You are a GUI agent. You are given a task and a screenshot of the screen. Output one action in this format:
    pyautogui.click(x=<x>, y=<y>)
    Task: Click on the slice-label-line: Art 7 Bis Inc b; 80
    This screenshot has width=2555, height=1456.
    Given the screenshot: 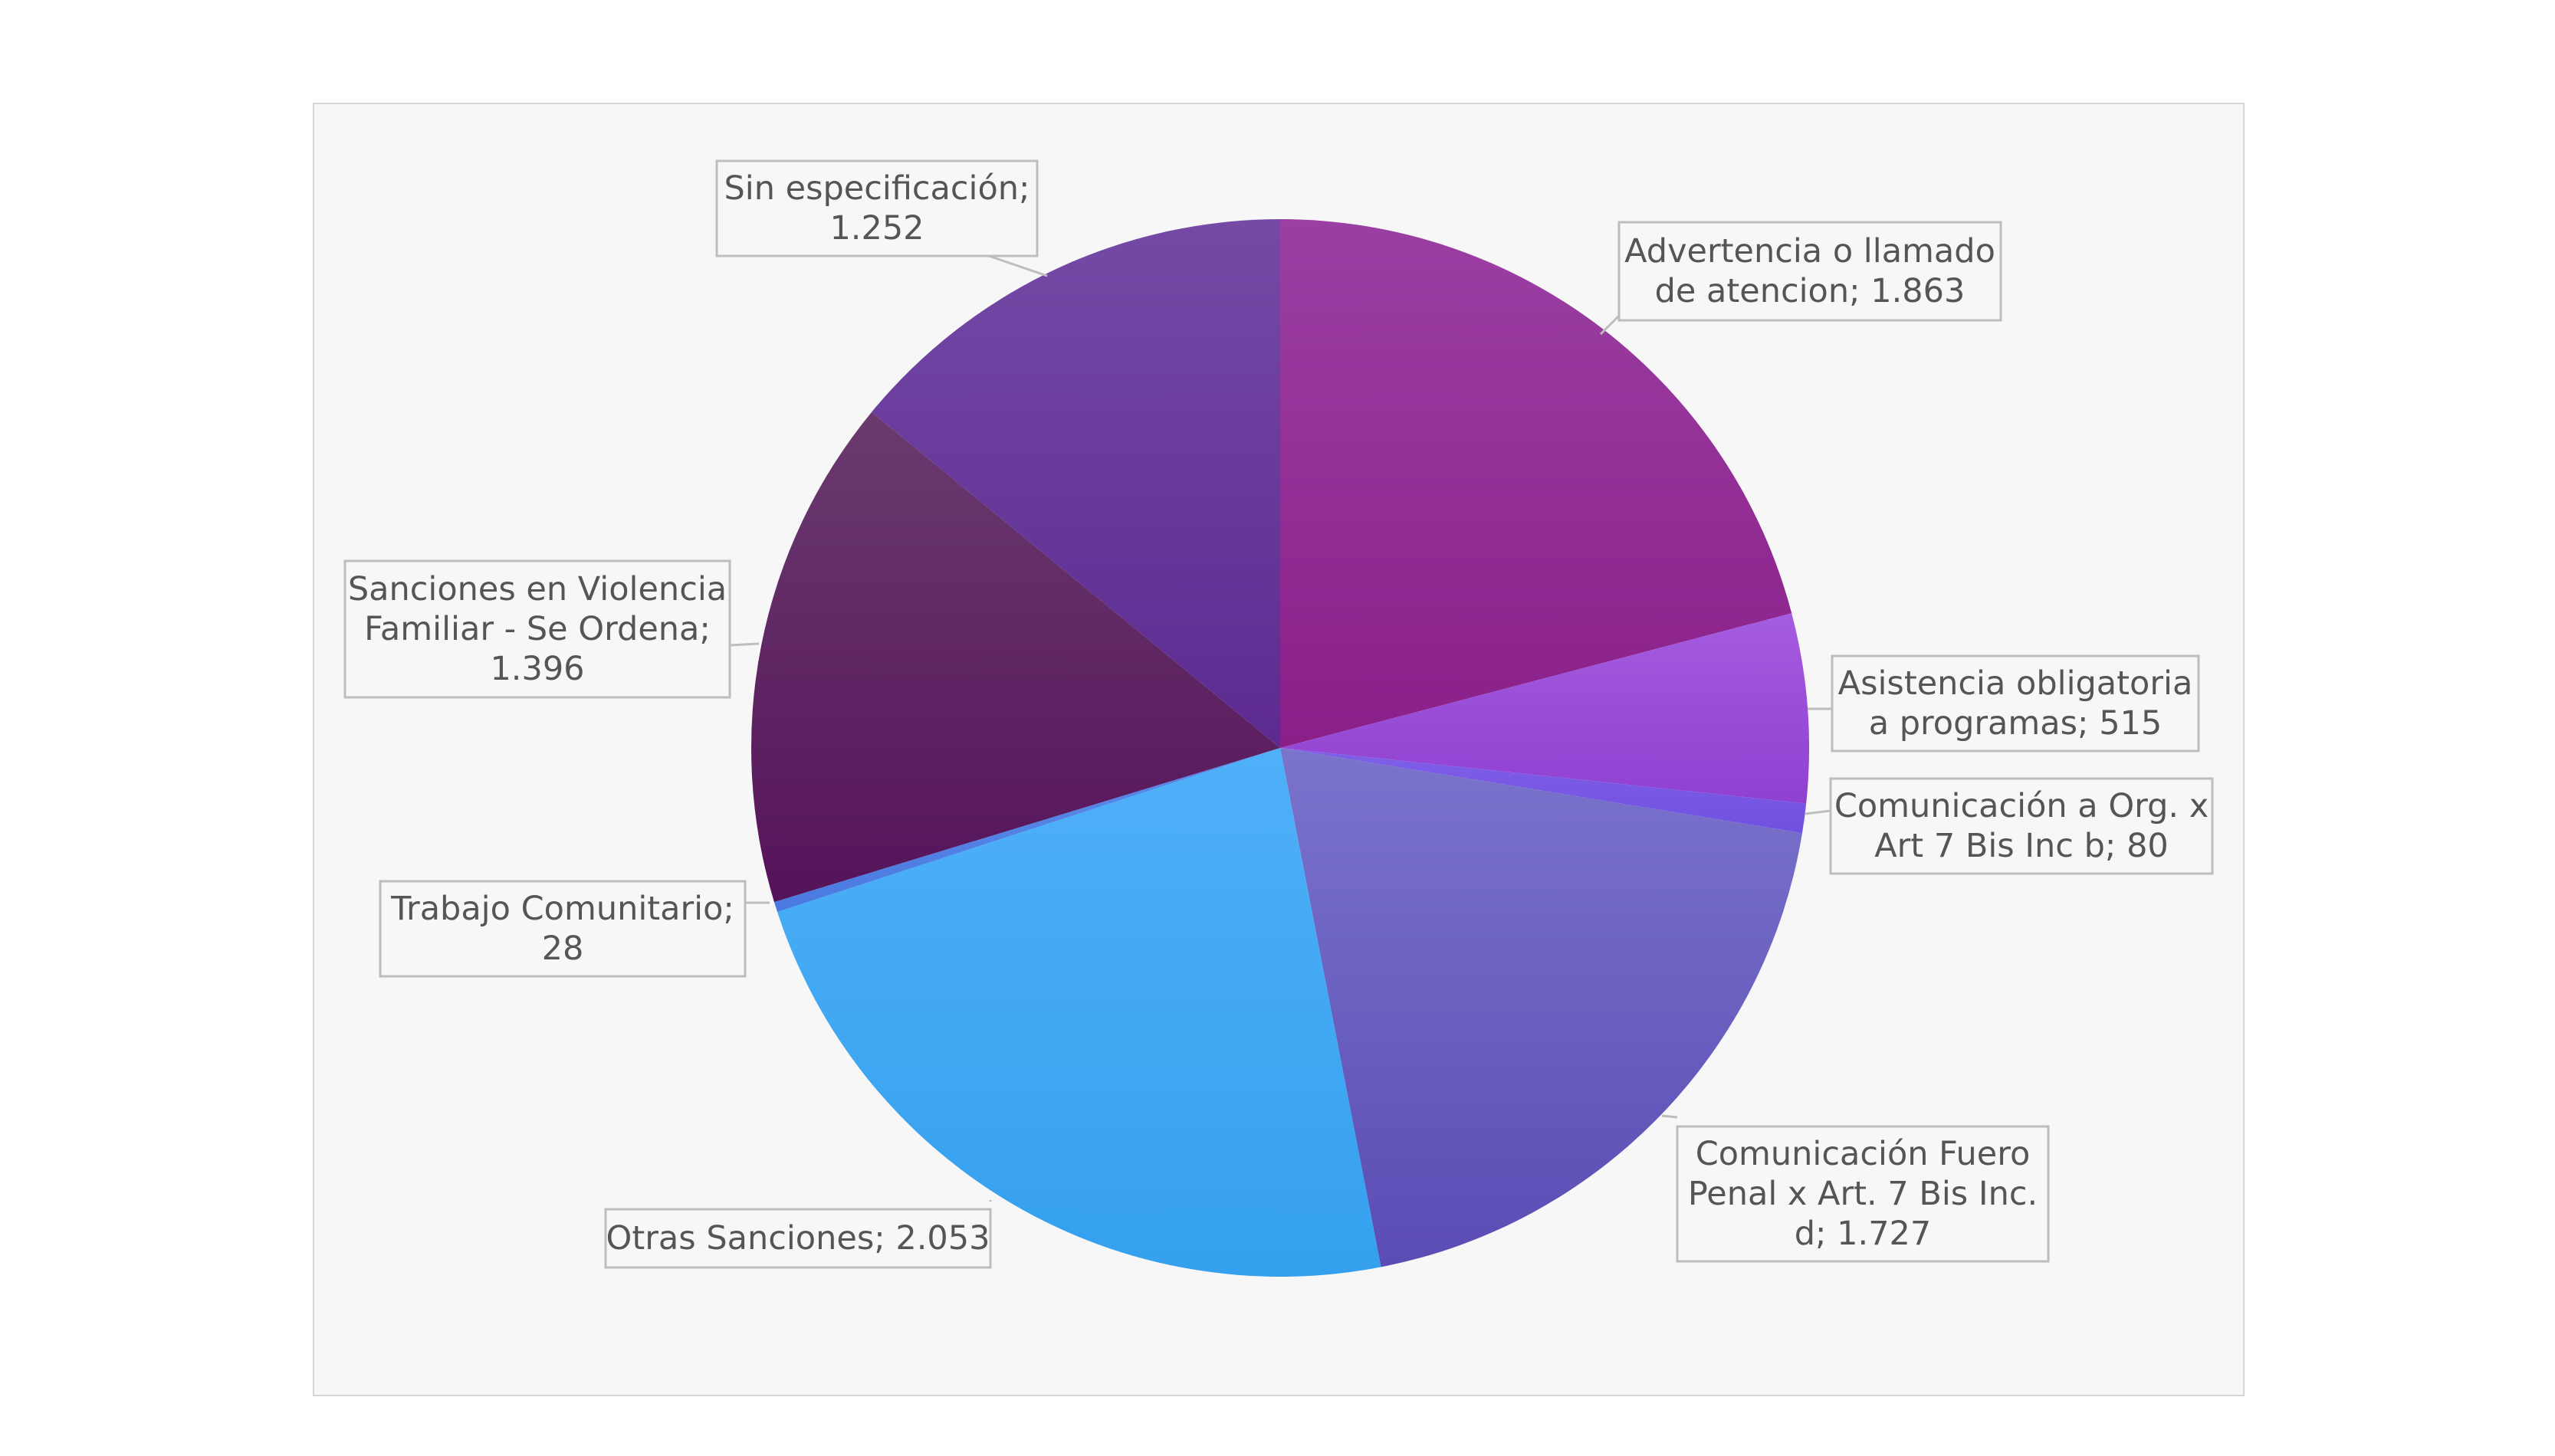 What is the action you would take?
    pyautogui.click(x=2021, y=846)
    